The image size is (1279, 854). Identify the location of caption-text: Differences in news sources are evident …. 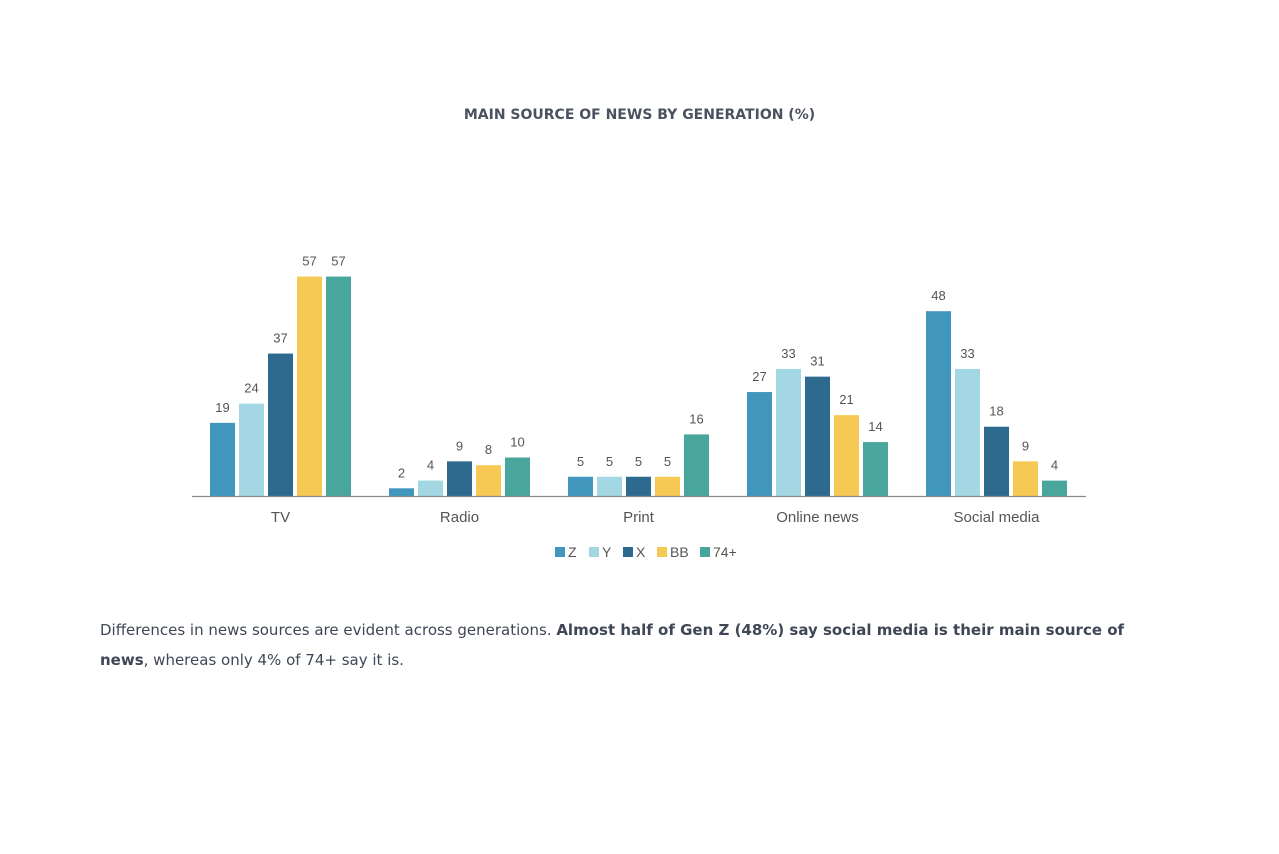
(630, 645).